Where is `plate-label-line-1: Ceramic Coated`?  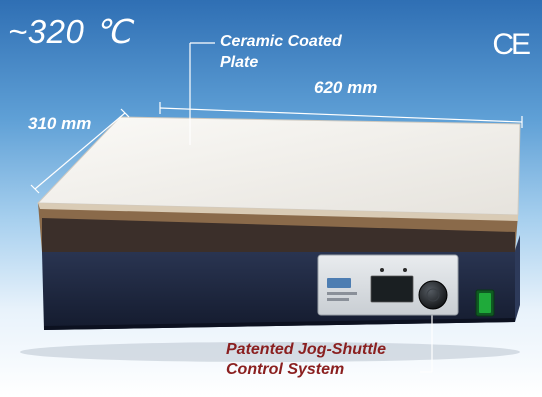
plate-label-line-1: Ceramic Coated is located at coordinates (281, 41).